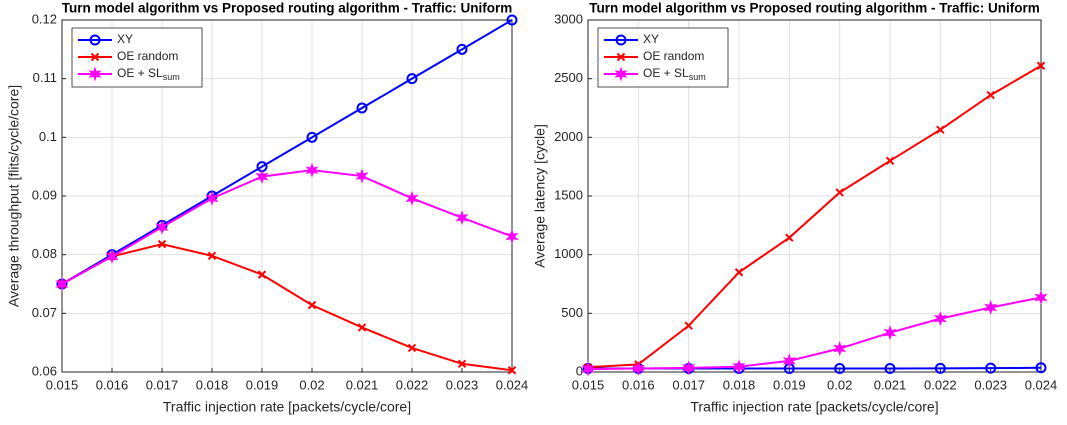  What do you see at coordinates (579, 370) in the screenshot?
I see `y-tick-label: 0` at bounding box center [579, 370].